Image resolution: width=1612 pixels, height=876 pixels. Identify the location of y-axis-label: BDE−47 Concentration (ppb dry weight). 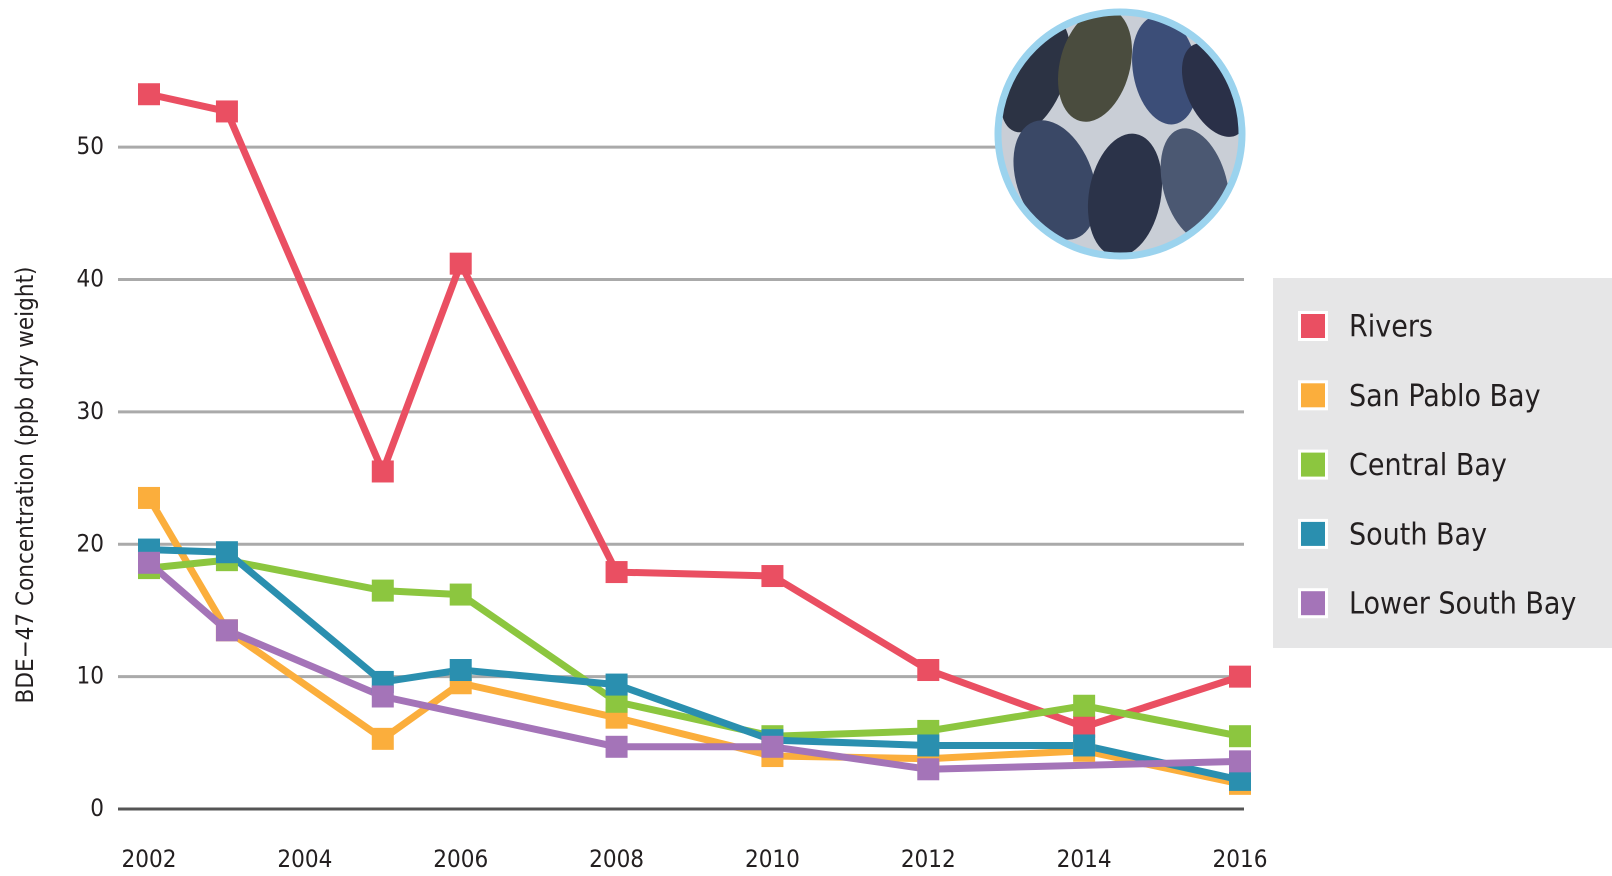
(25, 485).